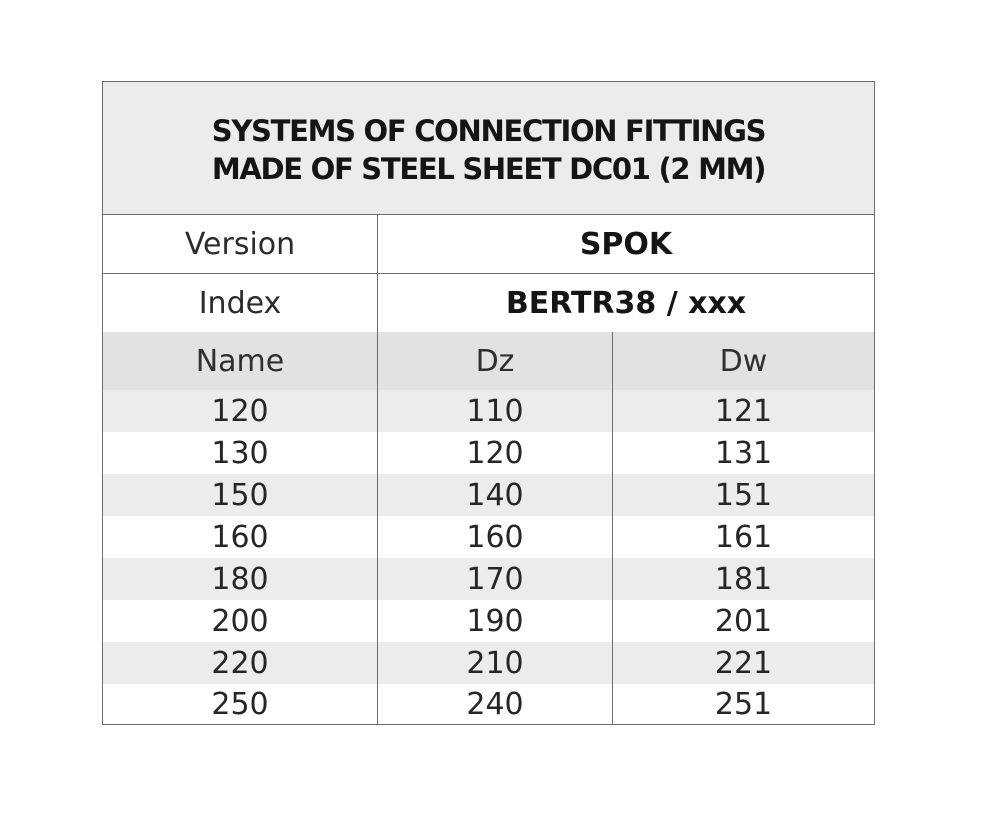 This screenshot has width=1000, height=814. Describe the element at coordinates (495, 704) in the screenshot. I see `cell-dz: 240` at that location.